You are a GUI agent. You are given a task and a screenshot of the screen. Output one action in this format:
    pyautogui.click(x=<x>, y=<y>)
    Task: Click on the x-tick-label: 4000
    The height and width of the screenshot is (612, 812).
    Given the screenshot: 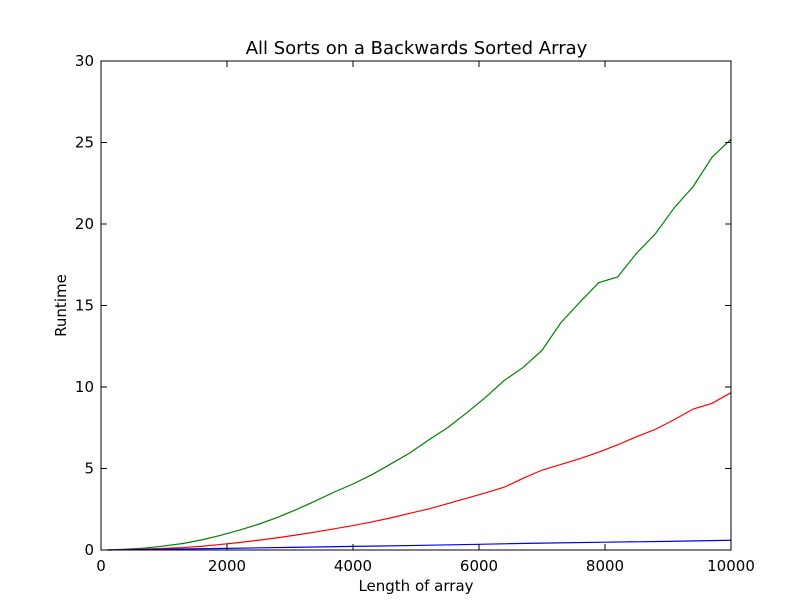 What is the action you would take?
    pyautogui.click(x=353, y=566)
    